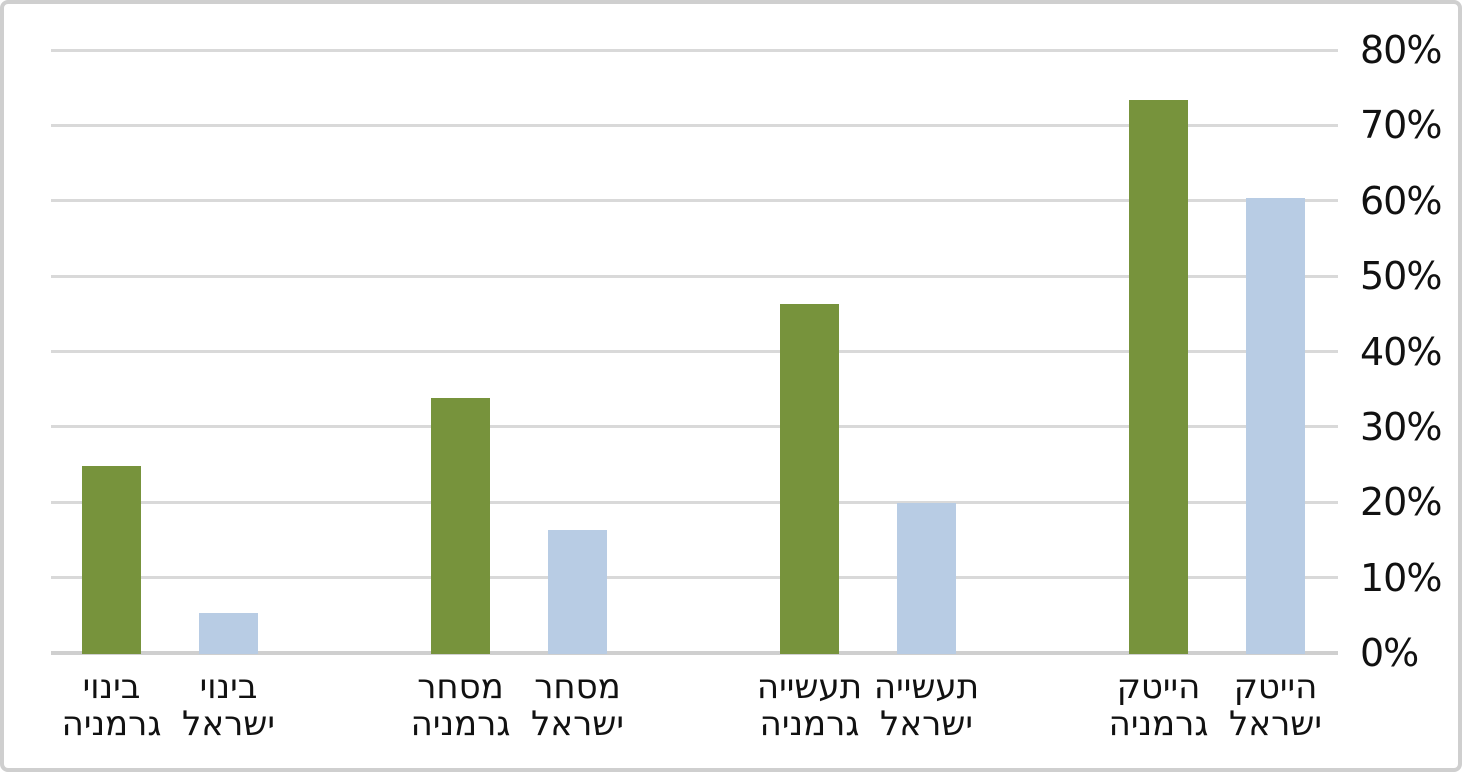 Image resolution: width=1462 pixels, height=772 pixels. I want to click on bar-hightech-israel, so click(1275, 425).